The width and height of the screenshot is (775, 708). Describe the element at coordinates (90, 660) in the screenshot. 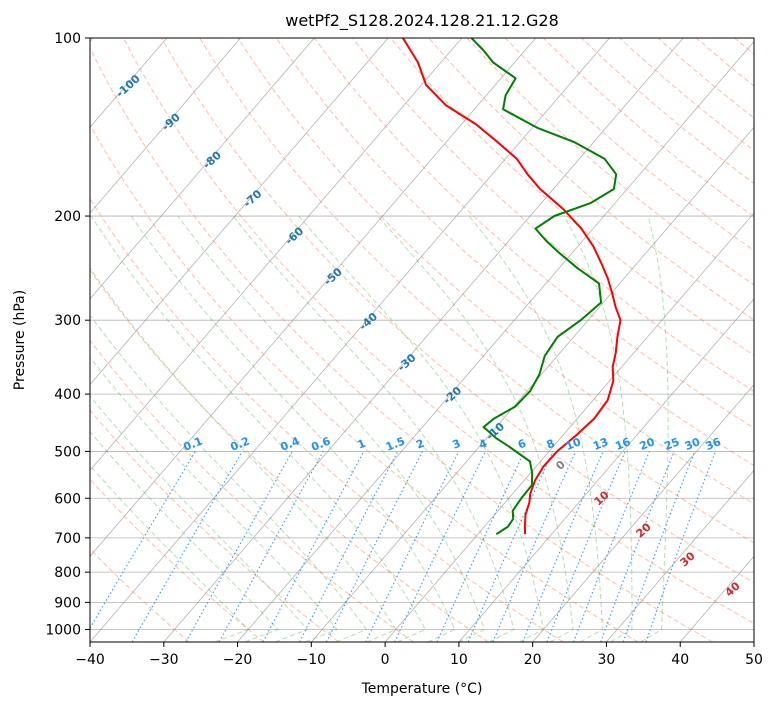

I see `x-tick-label: −40` at that location.